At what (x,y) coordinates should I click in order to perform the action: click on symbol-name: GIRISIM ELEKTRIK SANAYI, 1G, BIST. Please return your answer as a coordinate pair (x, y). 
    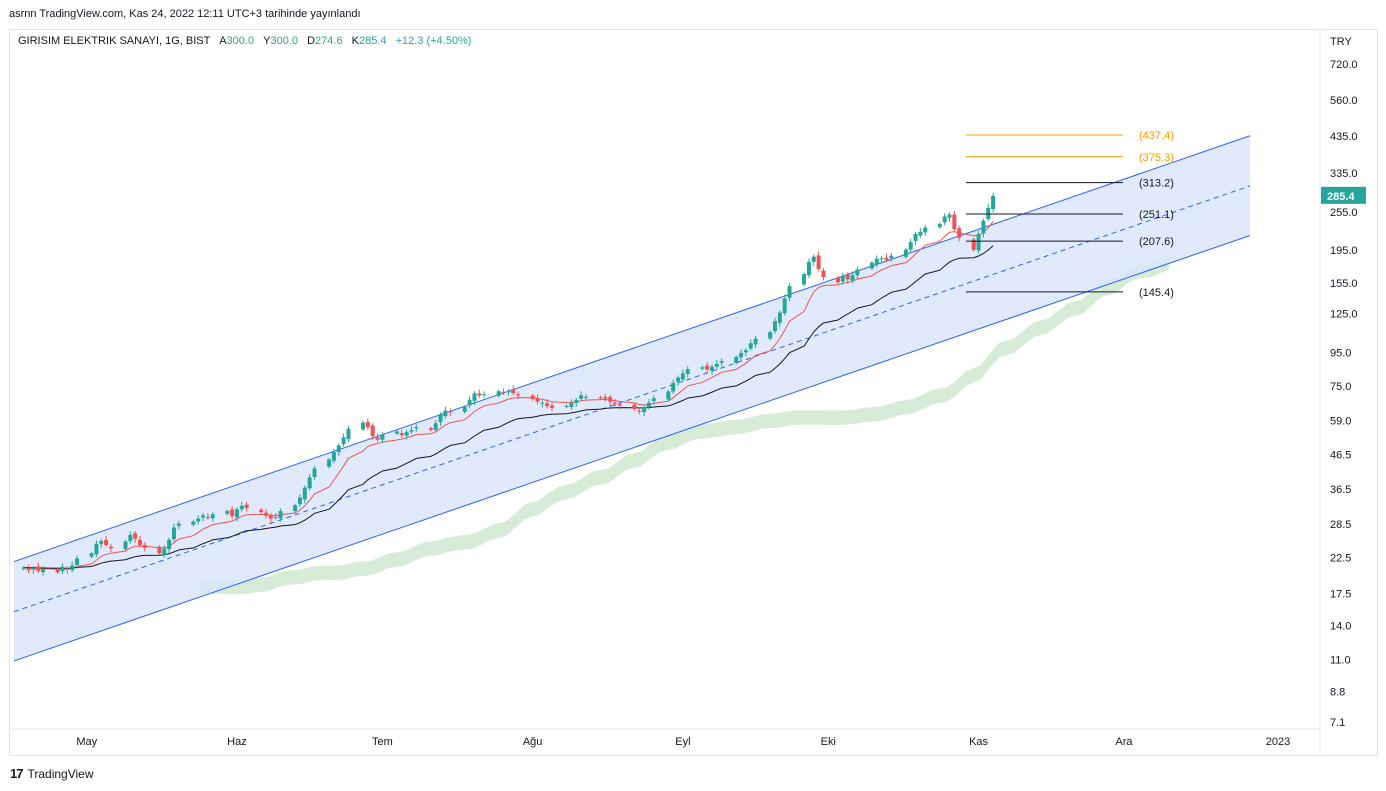
    Looking at the image, I should click on (114, 41).